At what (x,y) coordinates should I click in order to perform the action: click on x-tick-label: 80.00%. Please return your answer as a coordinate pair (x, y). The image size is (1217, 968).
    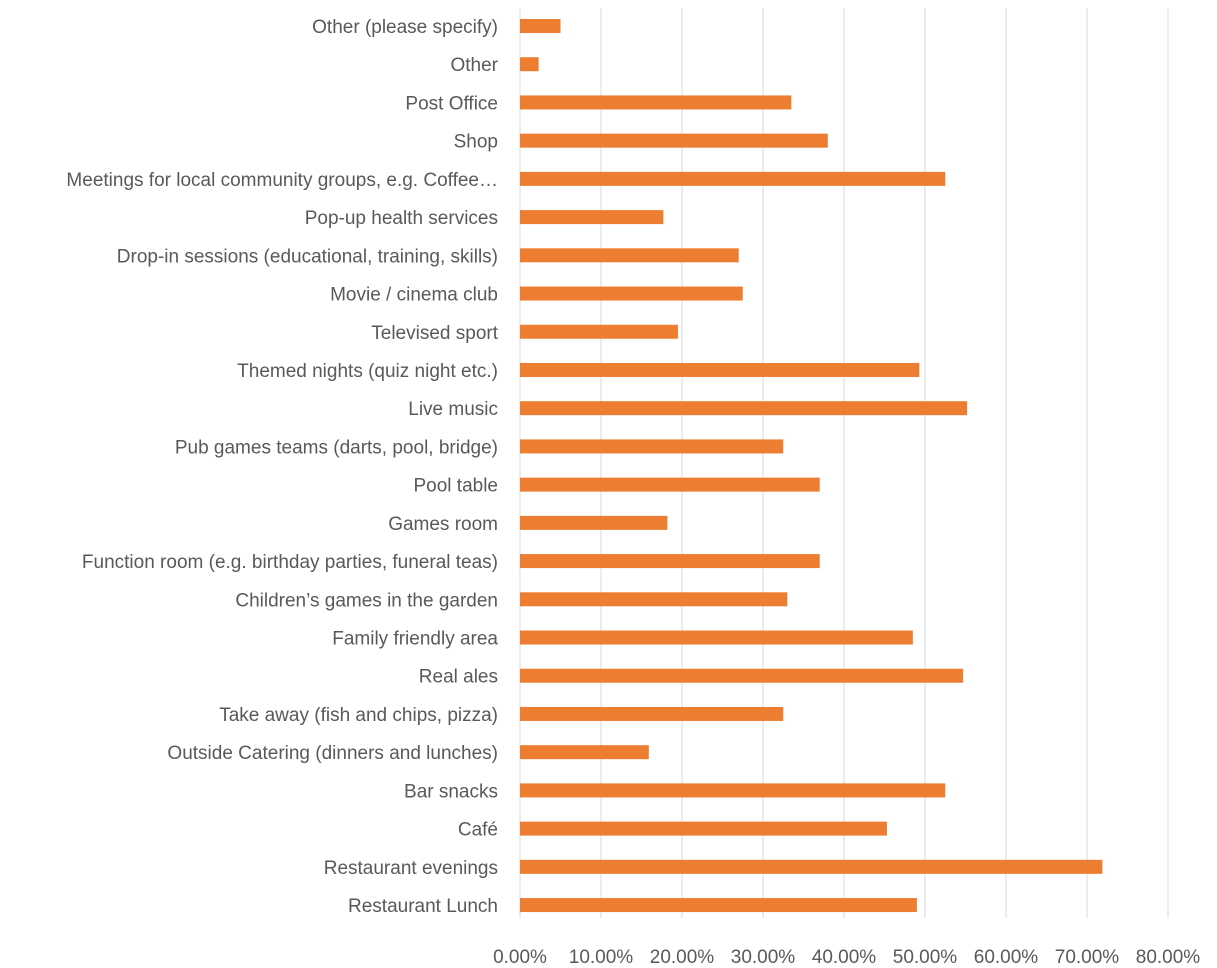
    Looking at the image, I should click on (1168, 957).